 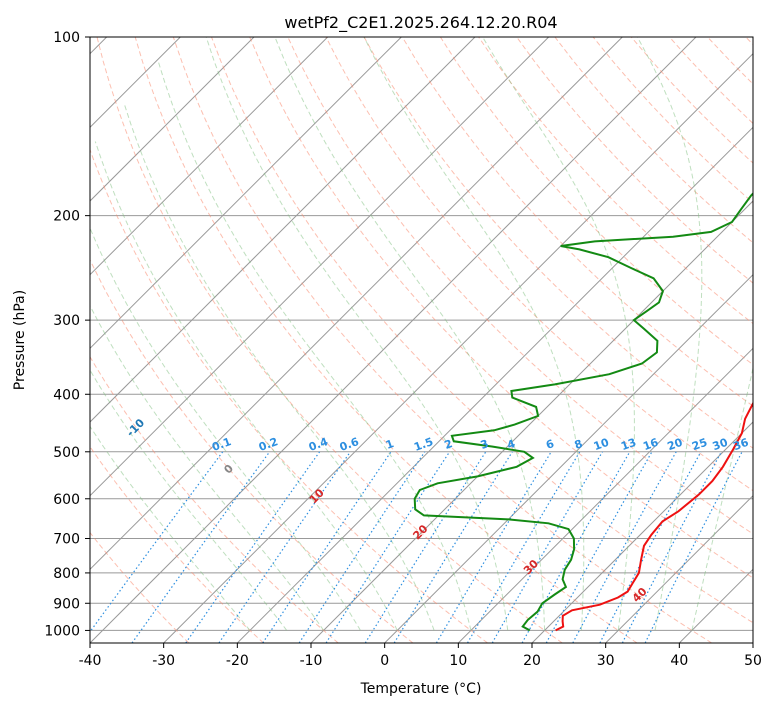 What do you see at coordinates (163, 661) in the screenshot?
I see `x-tick-label: -30` at bounding box center [163, 661].